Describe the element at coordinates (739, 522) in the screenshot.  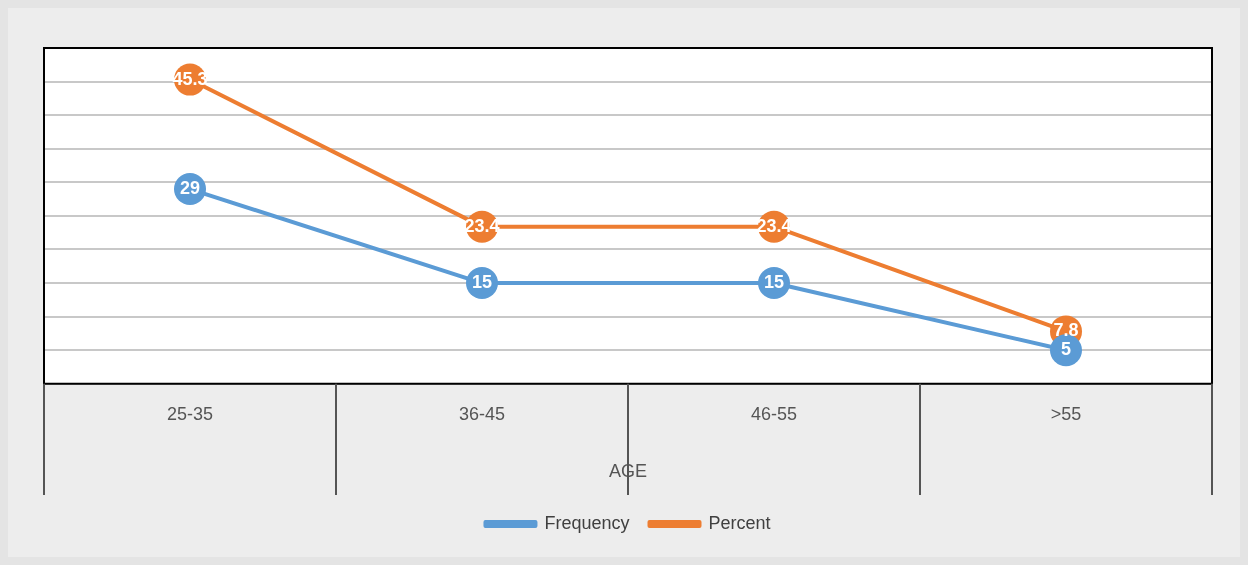
I see `legend-label: Percent` at that location.